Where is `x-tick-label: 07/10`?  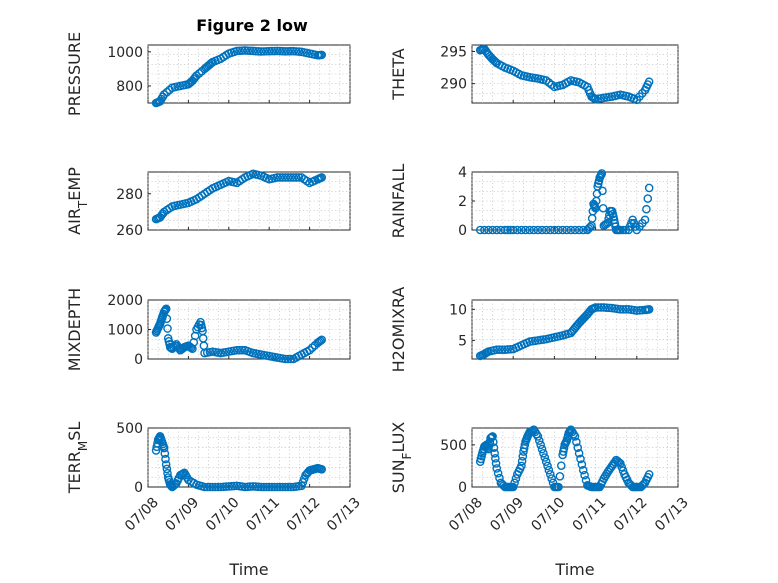 x-tick-label: 07/10 is located at coordinates (548, 515).